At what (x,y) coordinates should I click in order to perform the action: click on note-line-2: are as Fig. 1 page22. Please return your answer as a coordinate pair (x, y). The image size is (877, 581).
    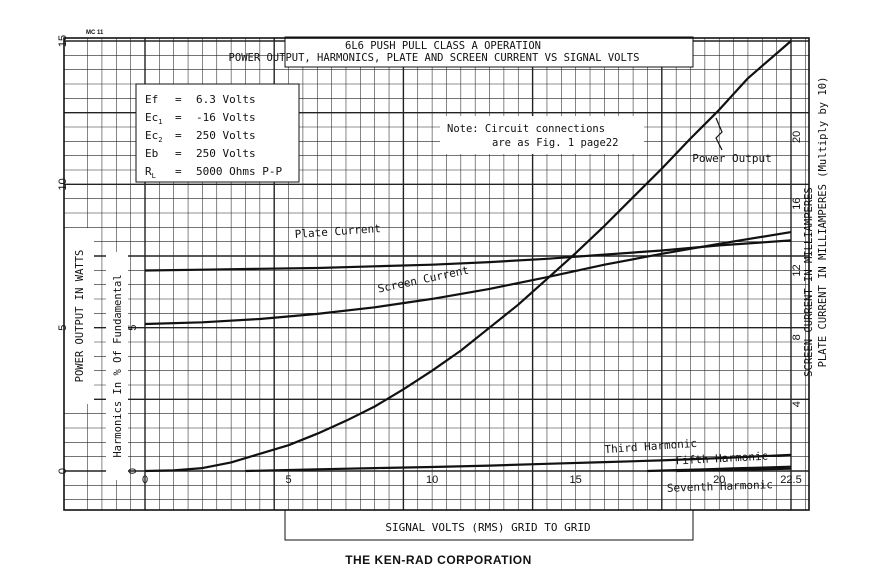
    Looking at the image, I should click on (555, 143).